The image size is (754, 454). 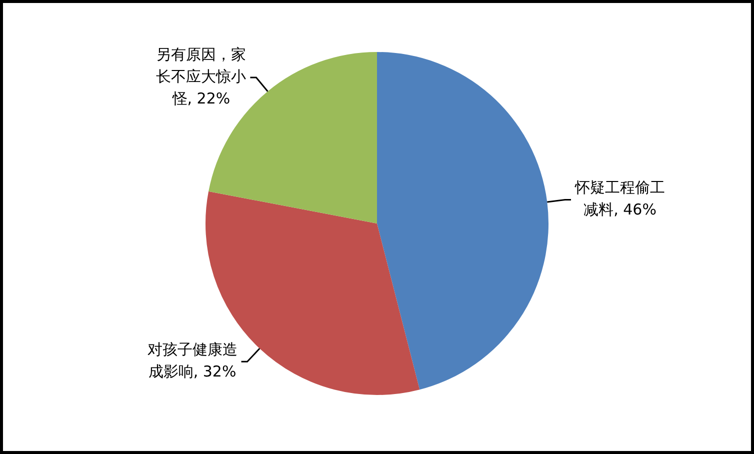 I want to click on slice-label: 另有原因，家长不应大惊小怪, 22%, so click(x=201, y=76).